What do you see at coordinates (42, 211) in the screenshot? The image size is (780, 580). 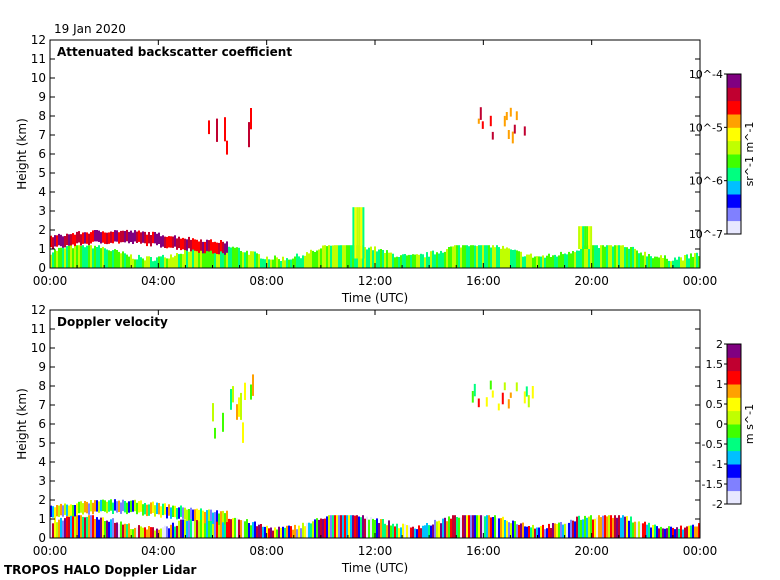 I see `backscatter-ytick-label: 3` at bounding box center [42, 211].